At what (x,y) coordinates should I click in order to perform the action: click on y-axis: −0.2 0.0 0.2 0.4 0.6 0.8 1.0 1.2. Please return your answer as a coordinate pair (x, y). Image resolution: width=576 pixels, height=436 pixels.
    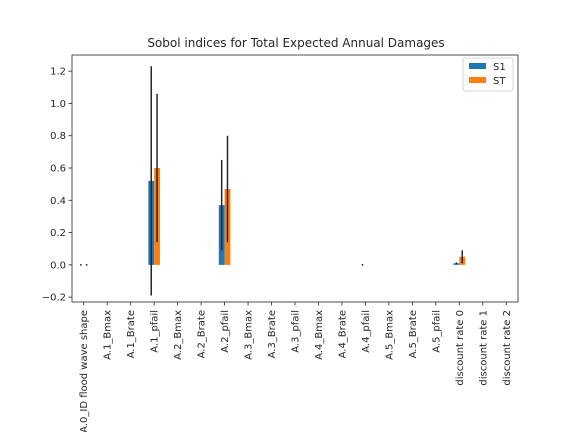
    Looking at the image, I should click on (57, 185).